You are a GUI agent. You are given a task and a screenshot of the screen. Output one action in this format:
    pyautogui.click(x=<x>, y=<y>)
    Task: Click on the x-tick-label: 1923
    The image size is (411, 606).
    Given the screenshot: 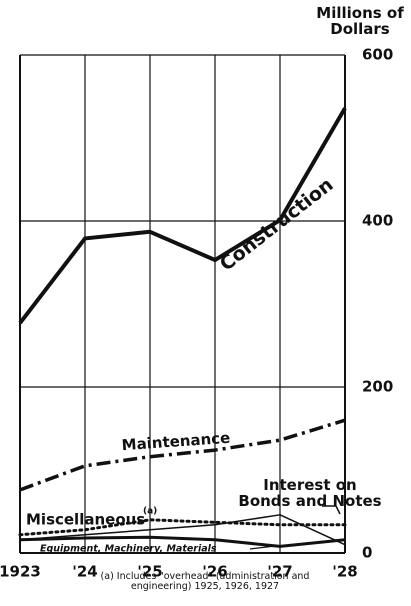 What is the action you would take?
    pyautogui.click(x=20, y=572)
    